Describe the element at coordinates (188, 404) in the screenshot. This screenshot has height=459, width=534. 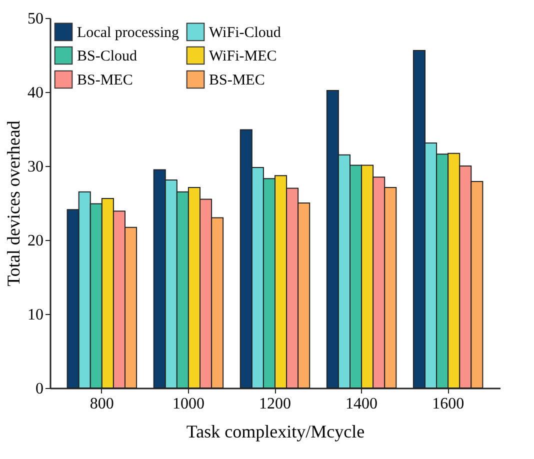
I see `x-tick-label: 1000` at that location.